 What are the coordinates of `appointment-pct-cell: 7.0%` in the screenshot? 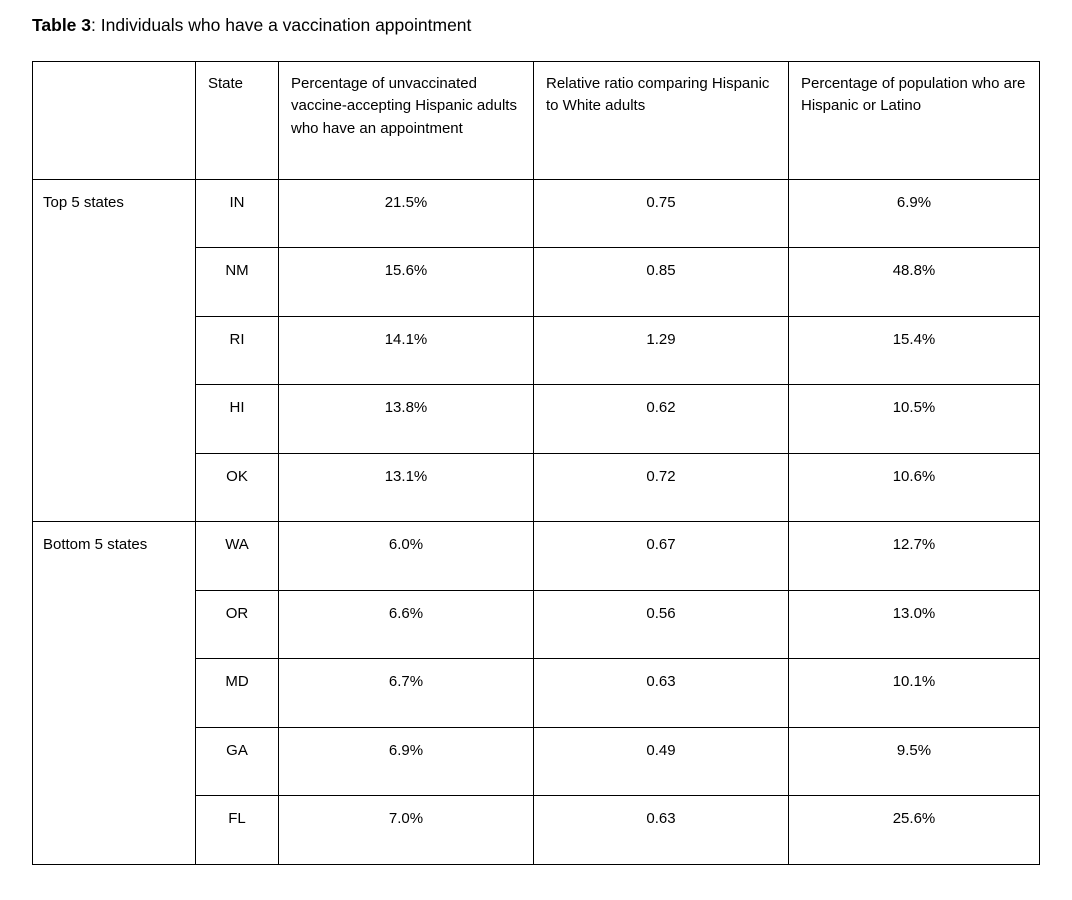 It's located at (406, 830).